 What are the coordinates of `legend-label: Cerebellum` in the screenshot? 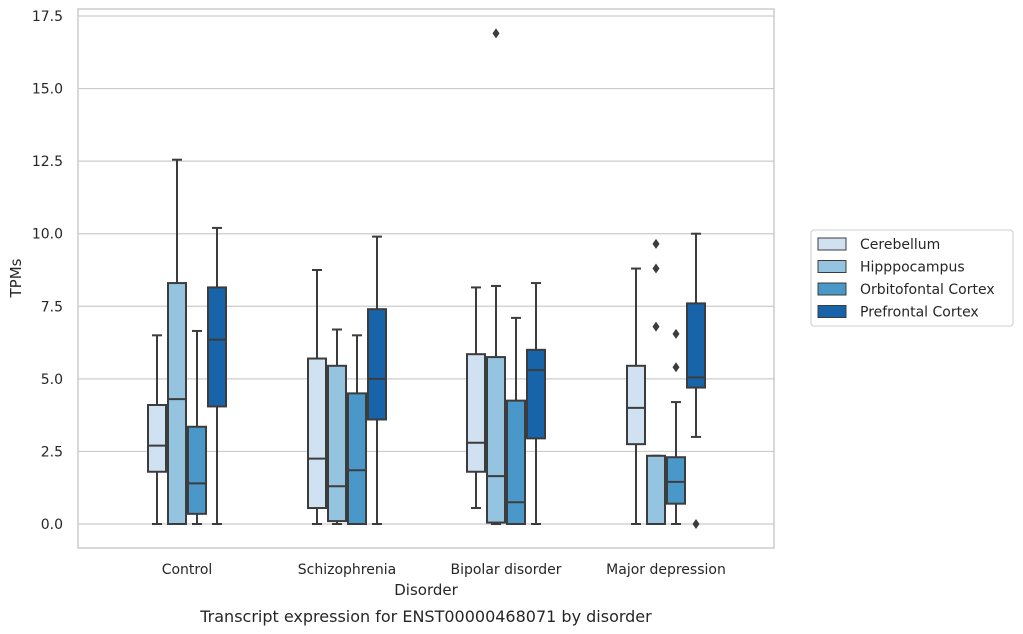 It's located at (900, 245).